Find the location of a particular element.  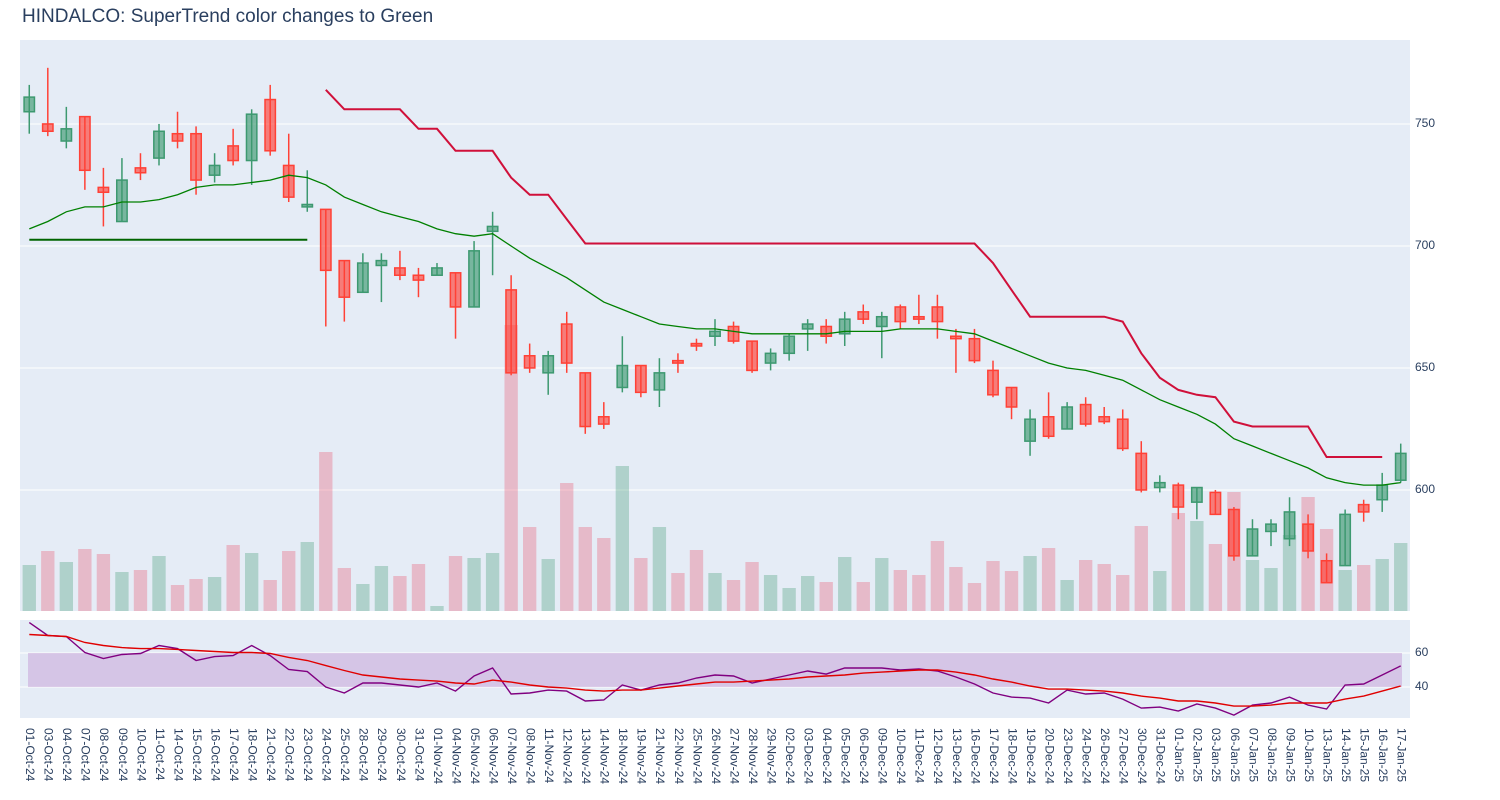

x-tick-label: 04-Oct-24 is located at coordinates (67, 755).